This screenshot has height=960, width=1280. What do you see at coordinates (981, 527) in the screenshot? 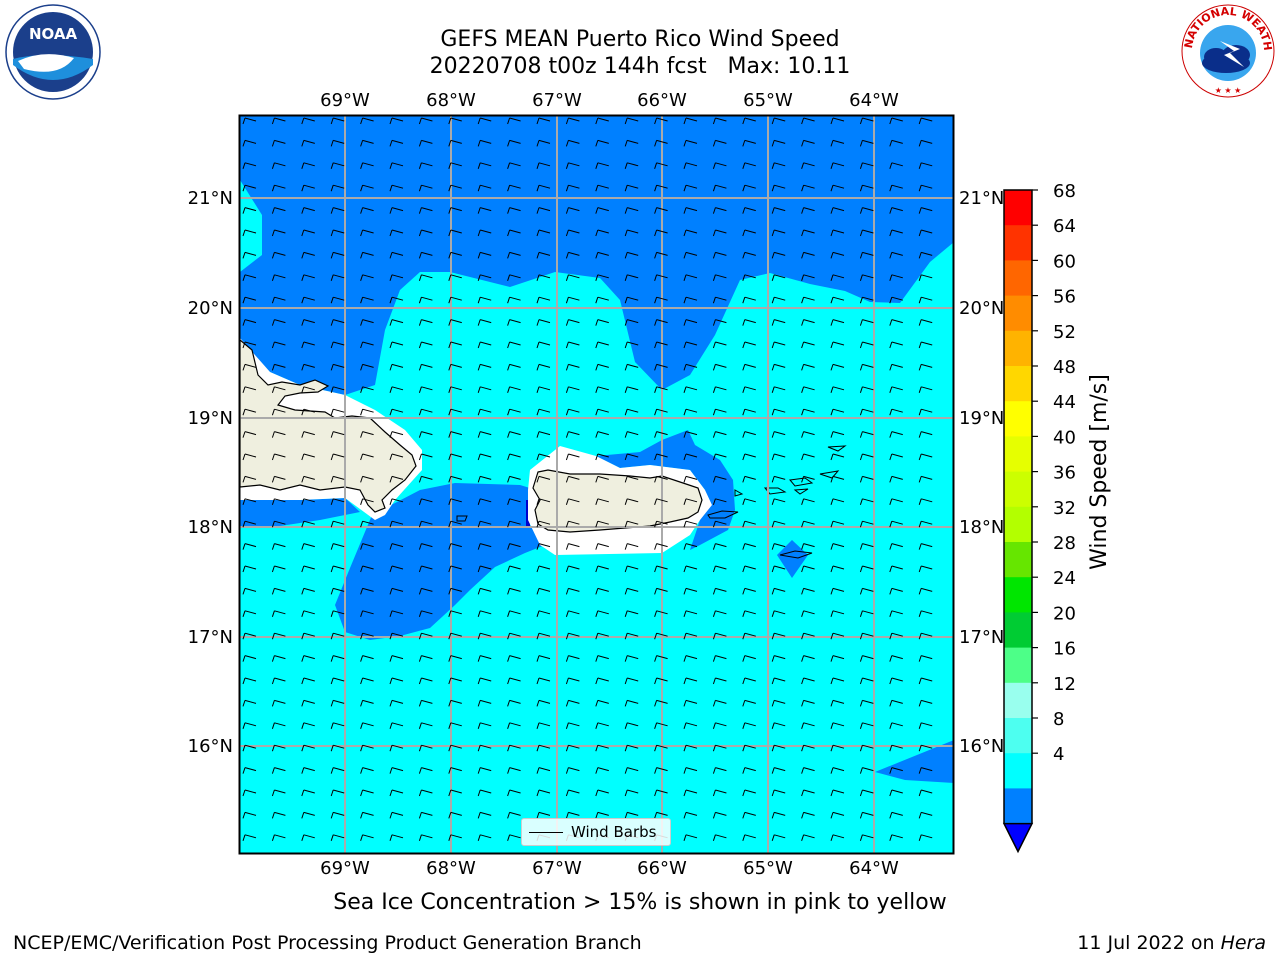
I see `lat-label-right-4: 18°N` at bounding box center [981, 527].